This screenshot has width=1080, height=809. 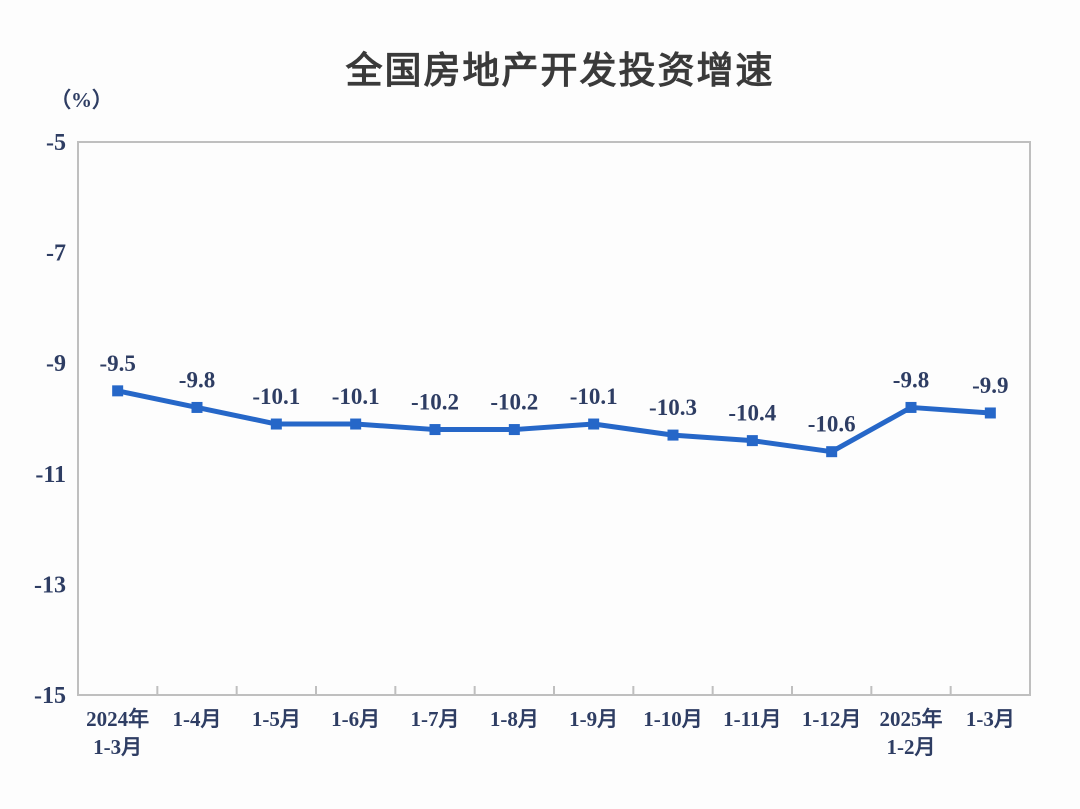 I want to click on x-axis-label: 1-5月, so click(x=276, y=719).